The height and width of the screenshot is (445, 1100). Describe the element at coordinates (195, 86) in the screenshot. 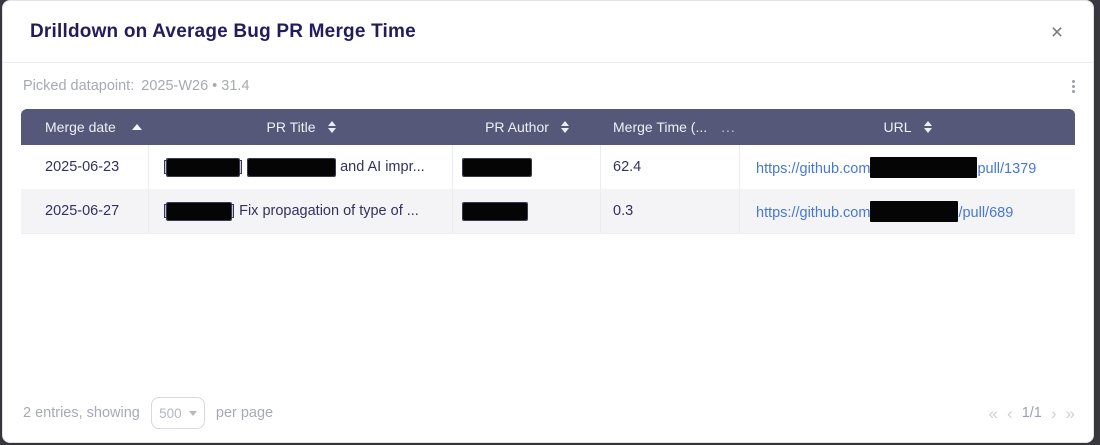

I see `picked-datapoint-value: 2025-W26 • 31.4` at that location.